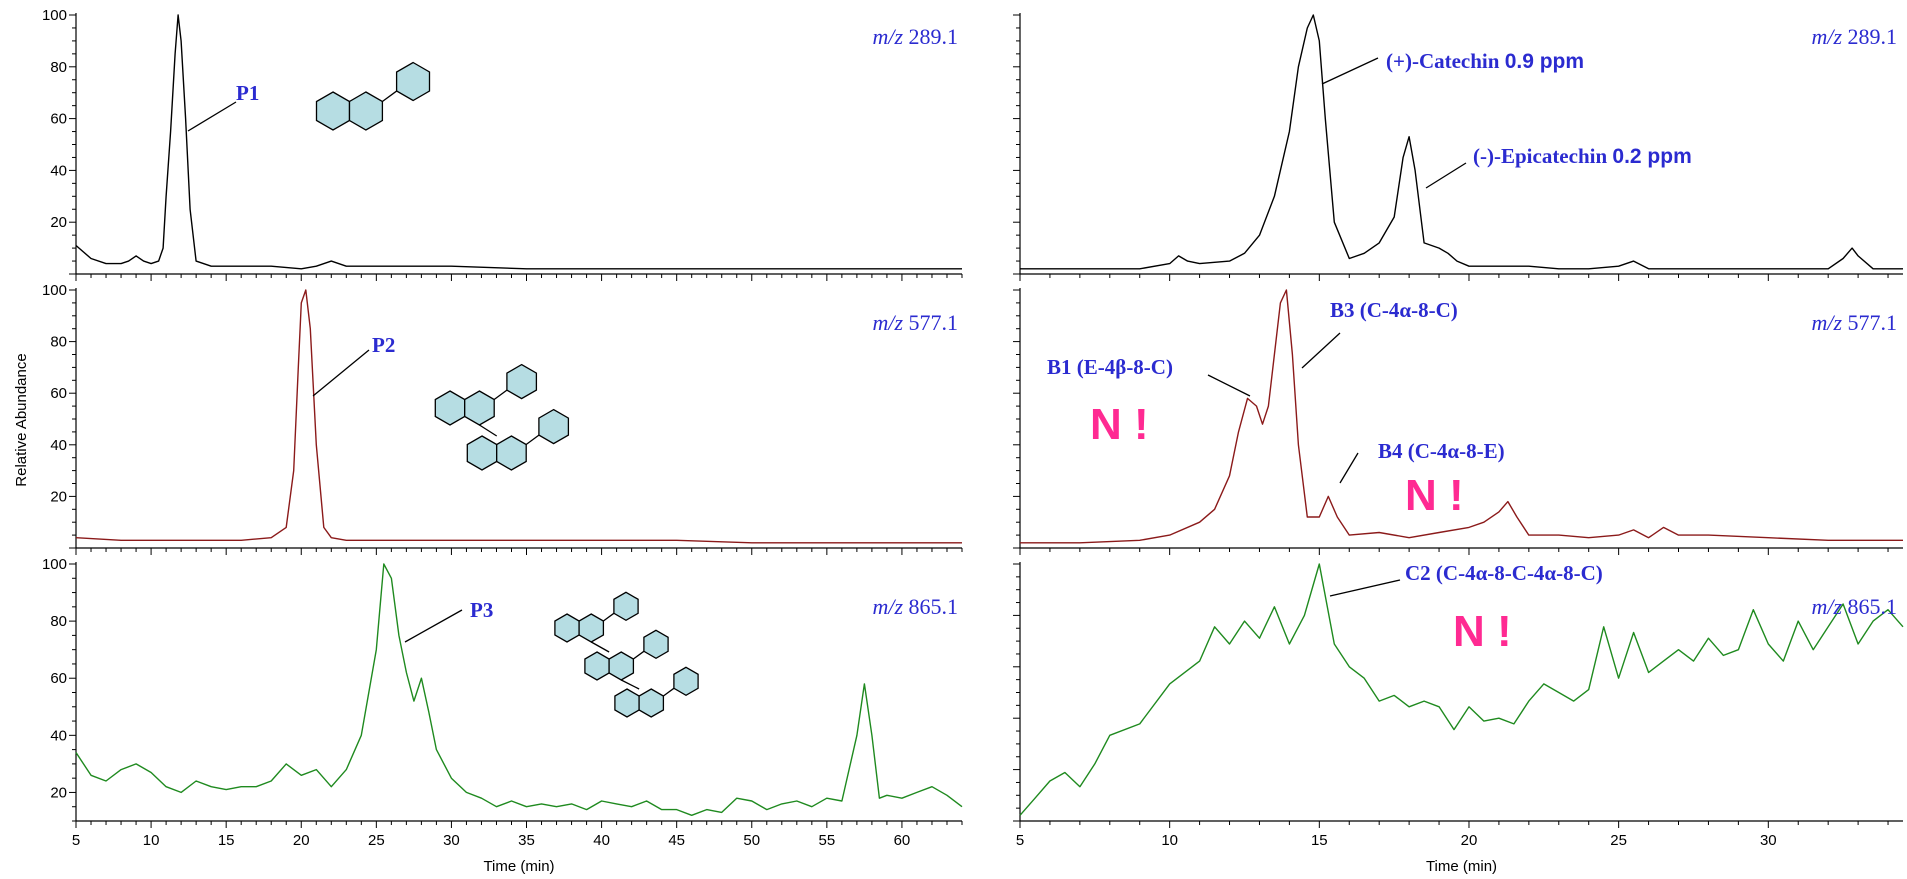 The height and width of the screenshot is (879, 1907). What do you see at coordinates (151, 840) in the screenshot?
I see `x-tick-label-left-865: 10` at bounding box center [151, 840].